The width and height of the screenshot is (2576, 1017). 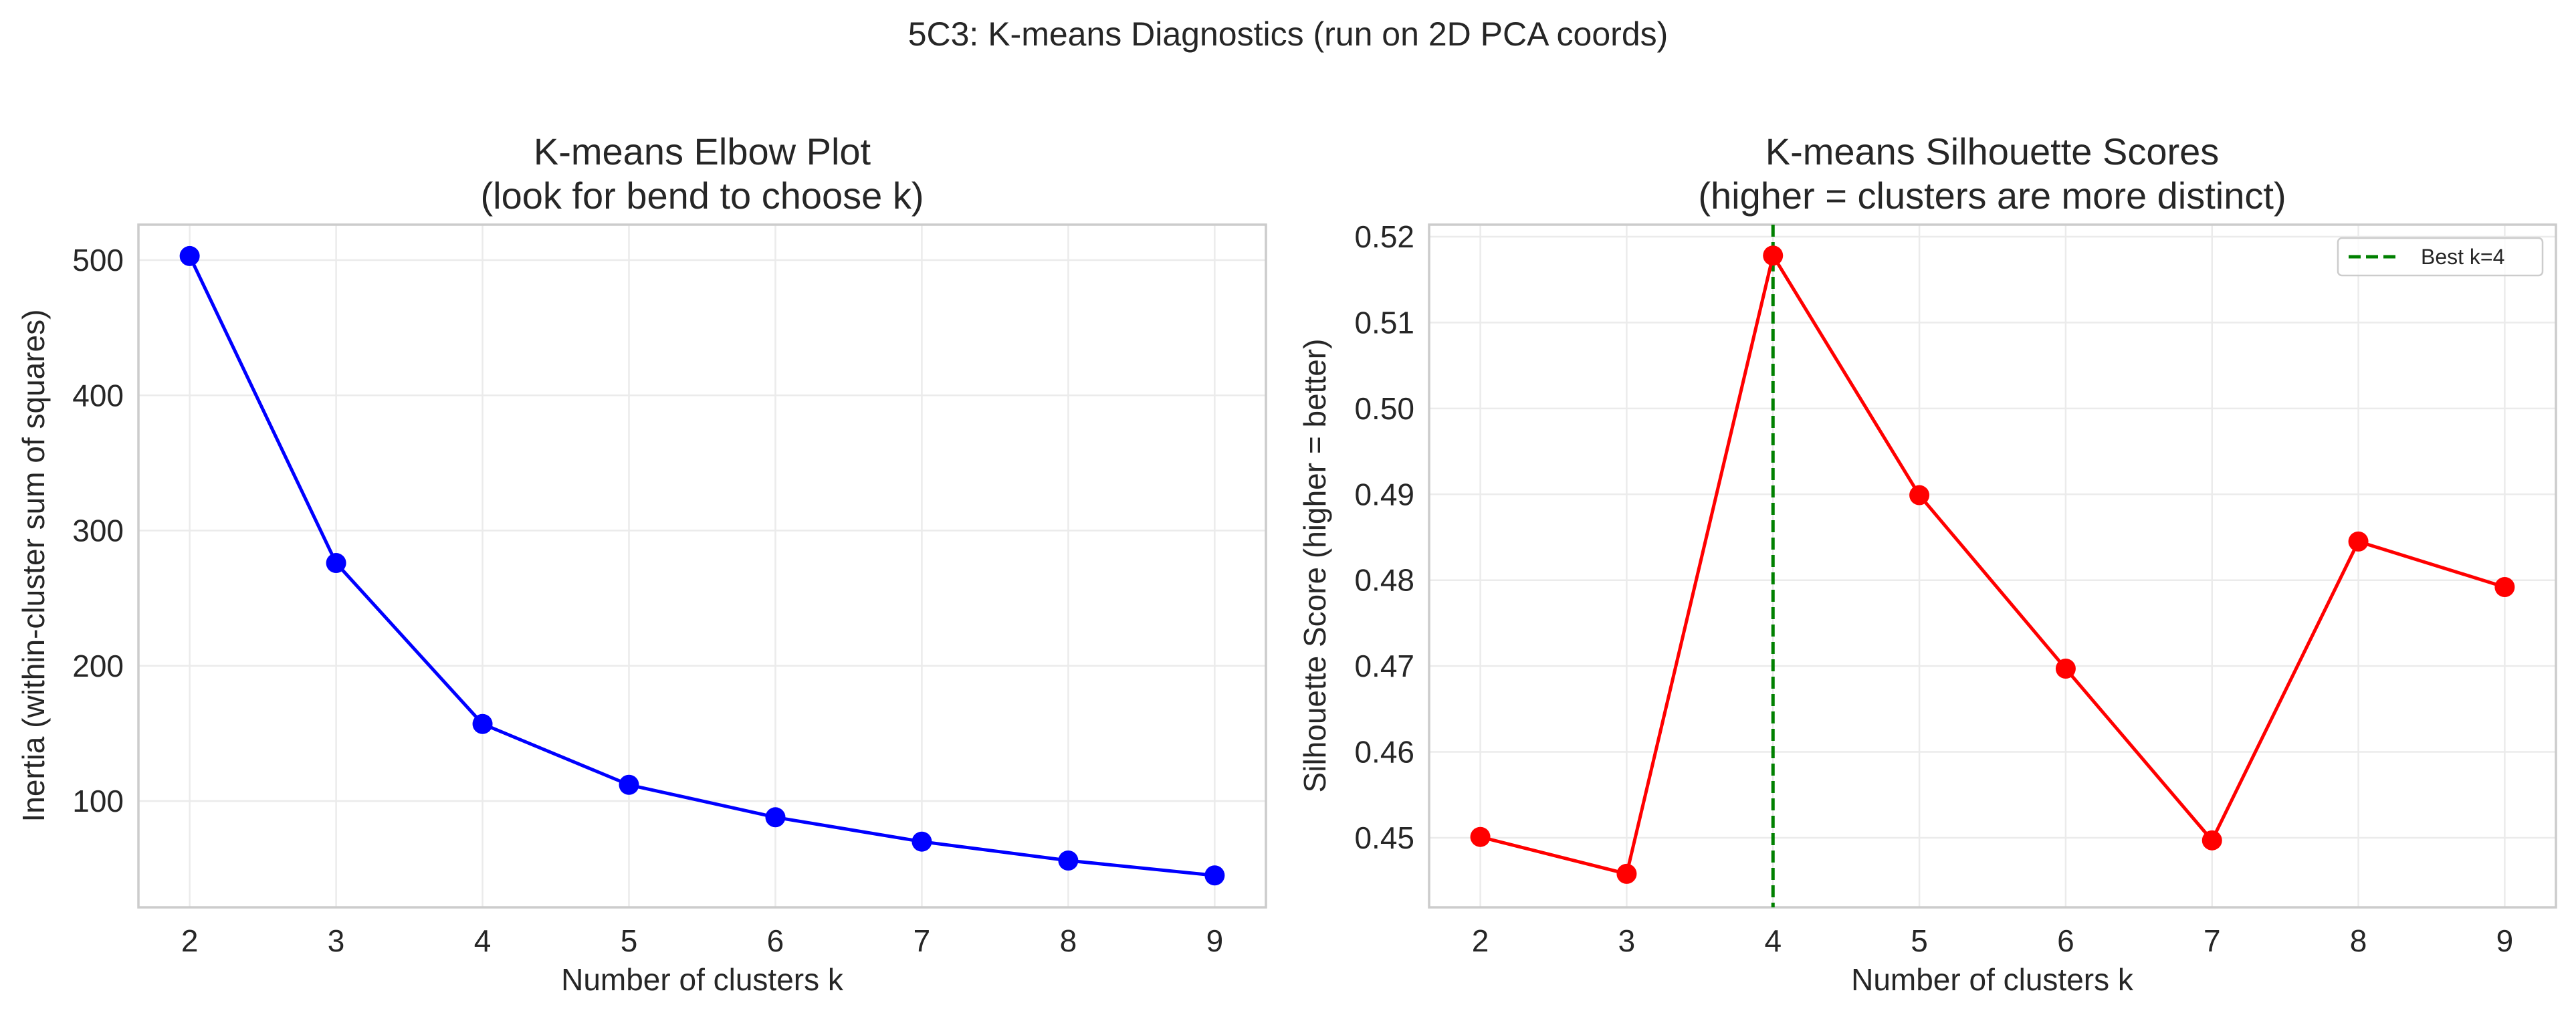 What do you see at coordinates (1773, 940) in the screenshot?
I see `silhouette-xtick-label: 4` at bounding box center [1773, 940].